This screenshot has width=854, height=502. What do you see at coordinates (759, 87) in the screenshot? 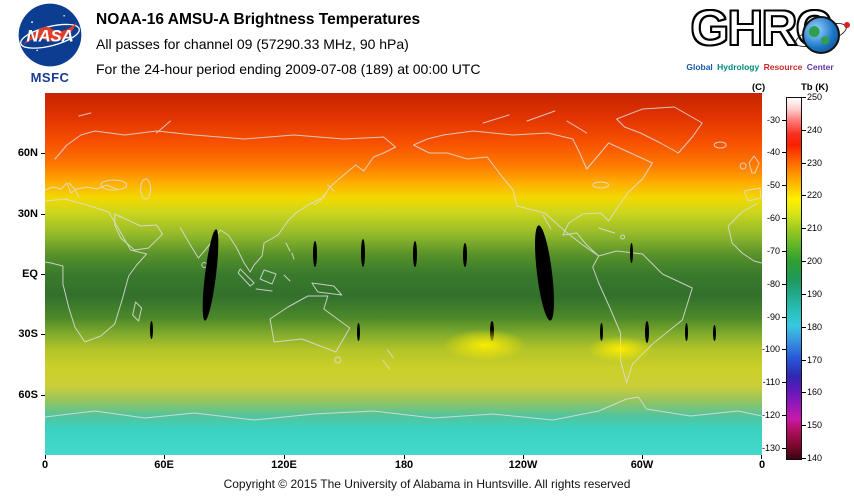
I see `colorbar-unit-celsius: (C)` at bounding box center [759, 87].